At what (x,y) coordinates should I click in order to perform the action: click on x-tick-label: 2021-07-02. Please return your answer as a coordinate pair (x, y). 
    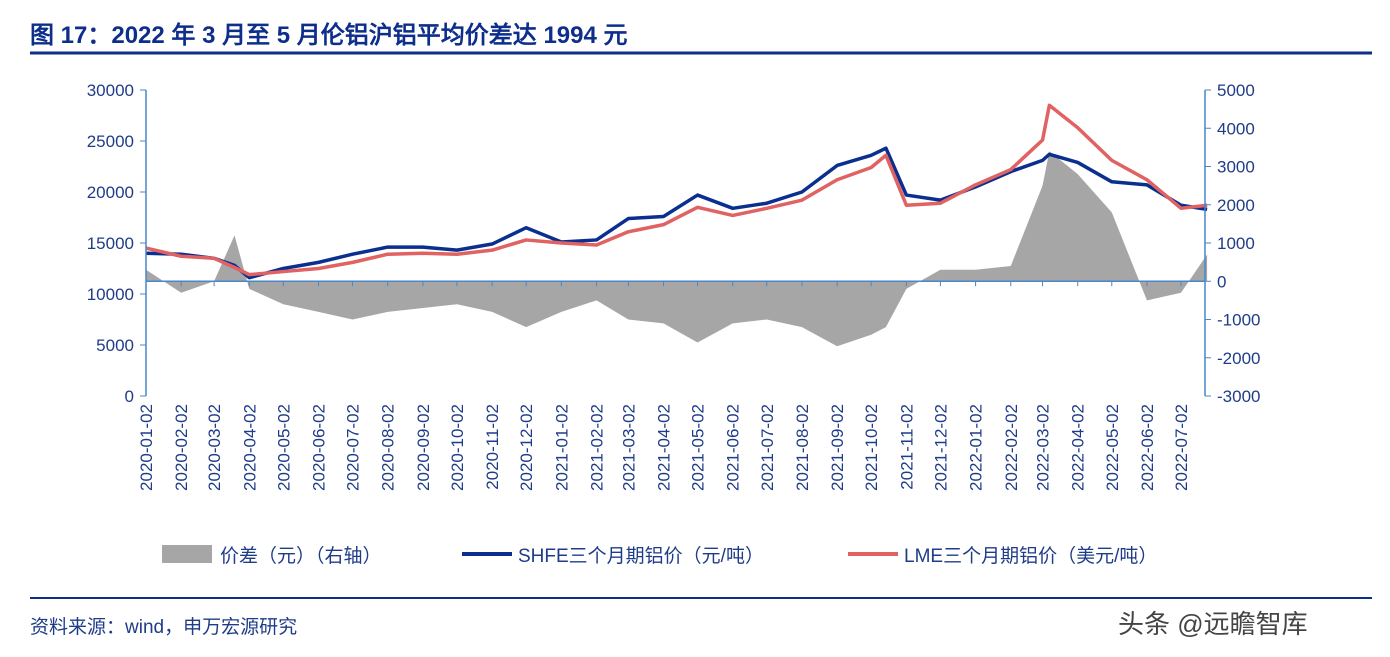
    Looking at the image, I should click on (767, 447).